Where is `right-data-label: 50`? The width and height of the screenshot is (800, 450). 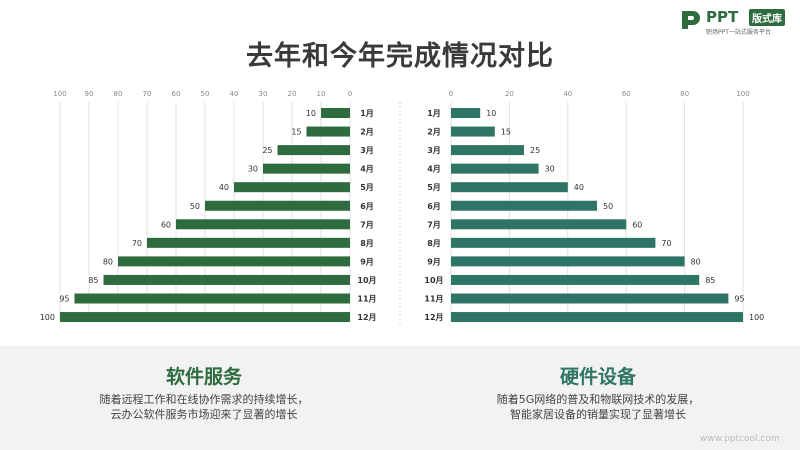
right-data-label: 50 is located at coordinates (608, 206).